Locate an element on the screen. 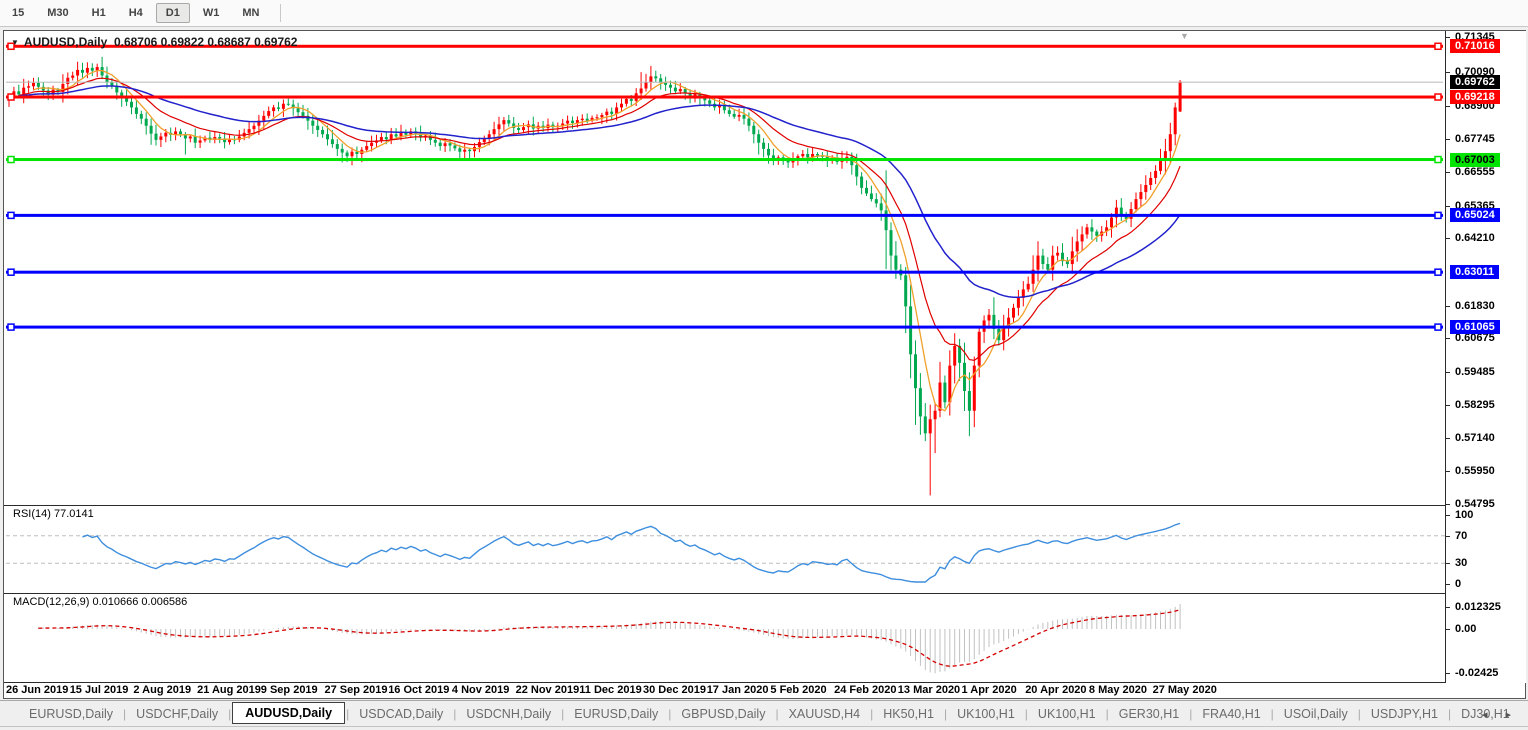  symbol-tab-gbpusd-6: GBPUSD,Daily is located at coordinates (723, 713).